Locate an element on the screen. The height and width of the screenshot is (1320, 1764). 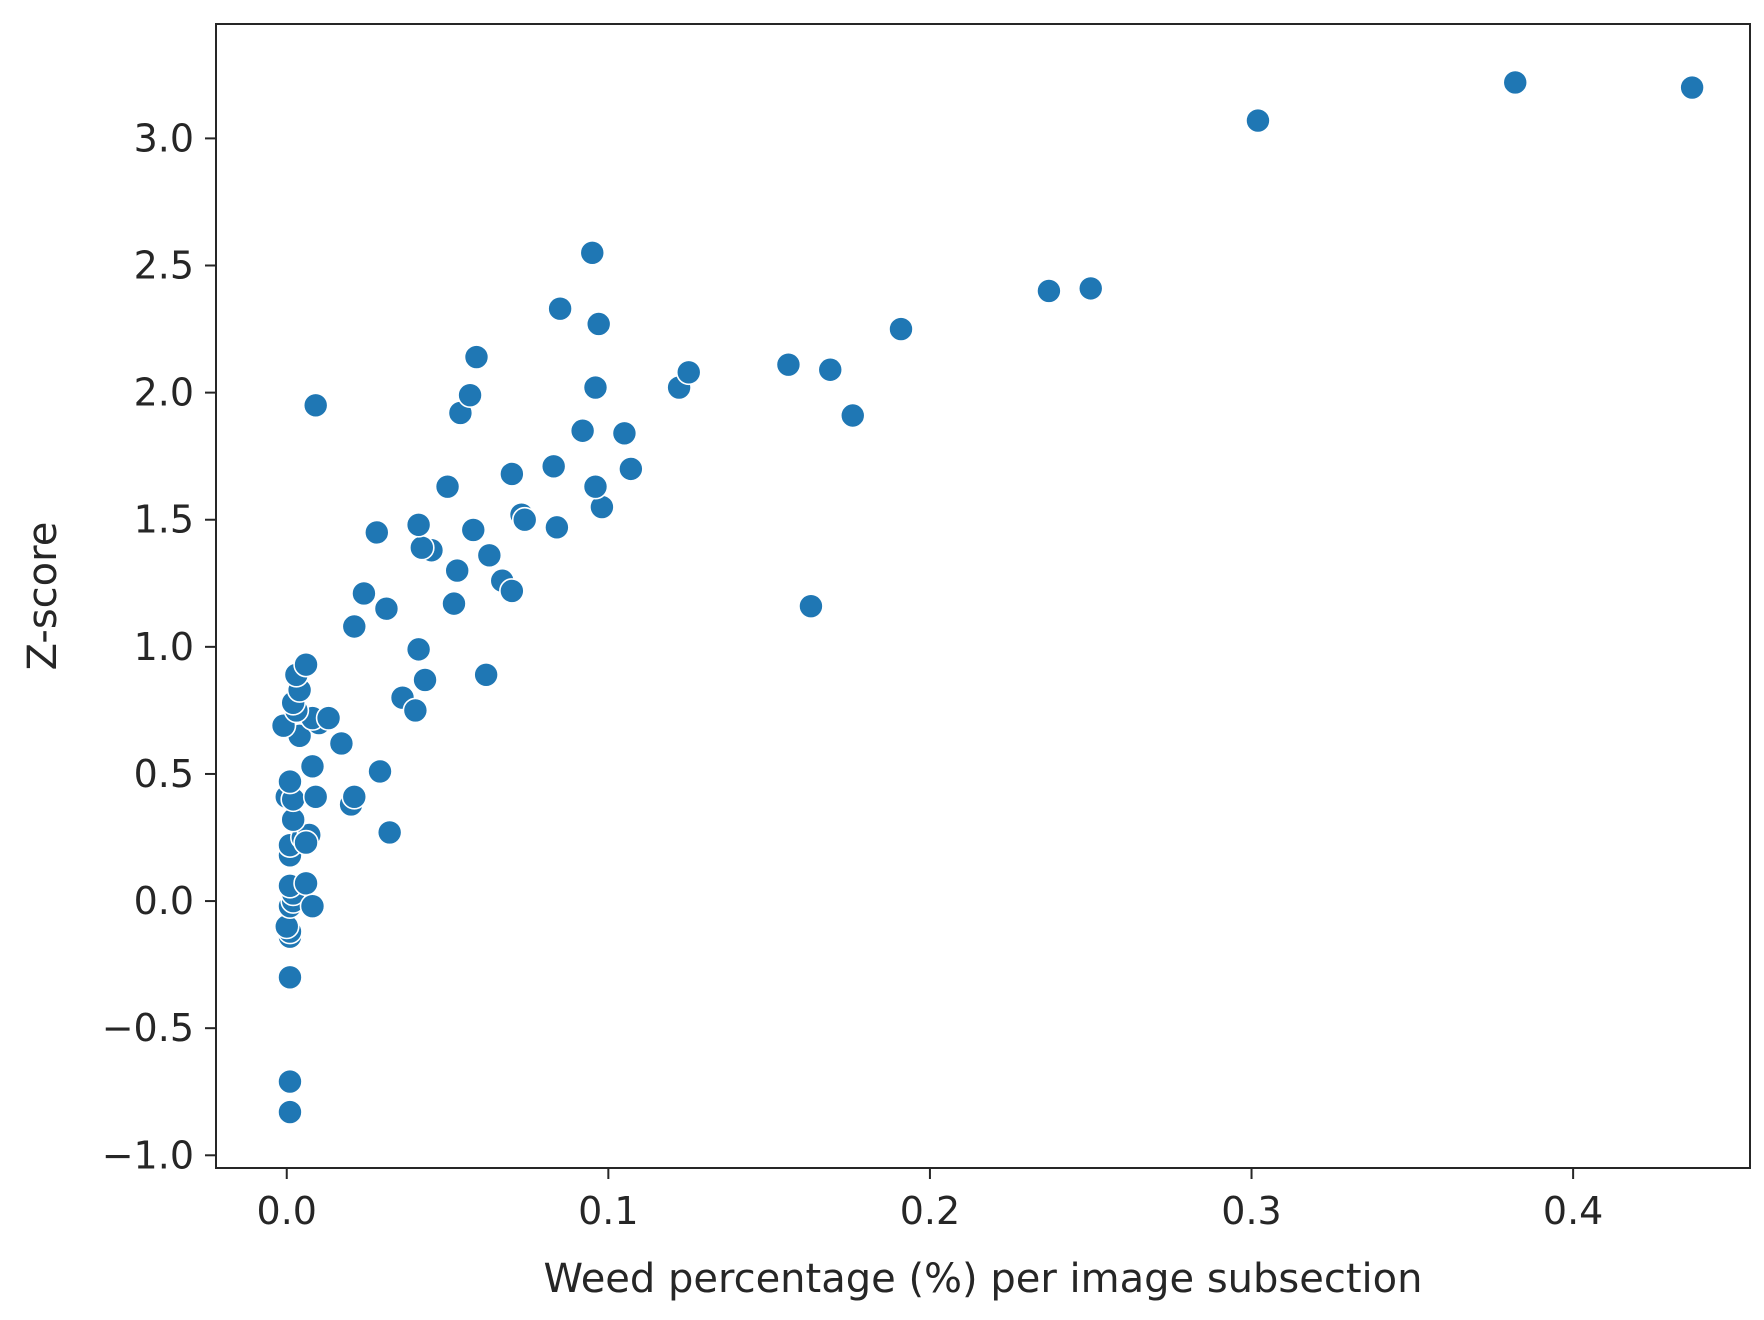
x-tick-label: 0.4 is located at coordinates (1573, 1211).